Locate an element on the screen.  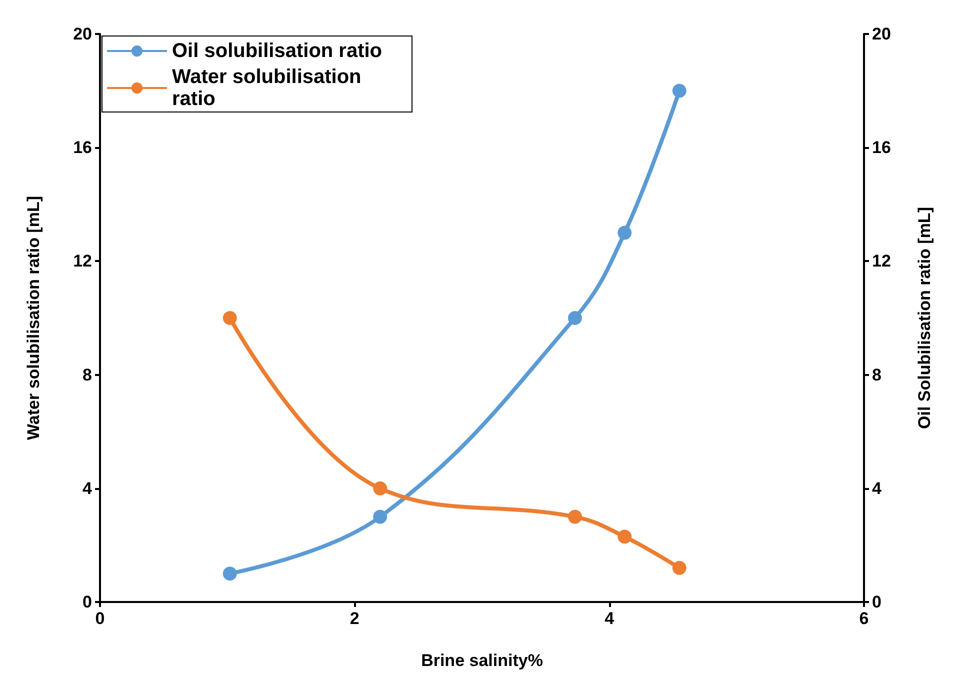
y2-tick-label: 20 is located at coordinates (881, 34).